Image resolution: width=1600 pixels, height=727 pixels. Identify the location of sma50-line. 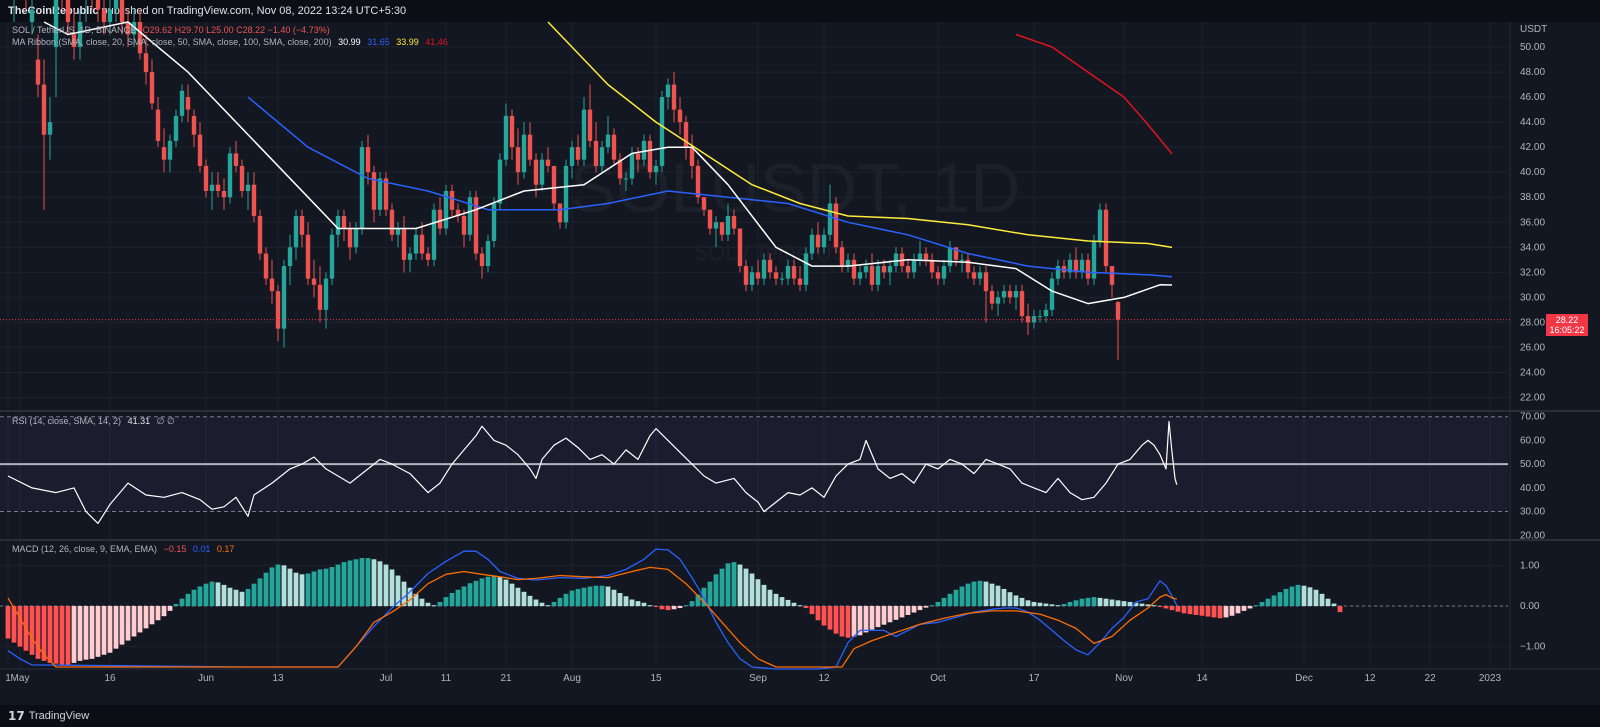
(710, 187).